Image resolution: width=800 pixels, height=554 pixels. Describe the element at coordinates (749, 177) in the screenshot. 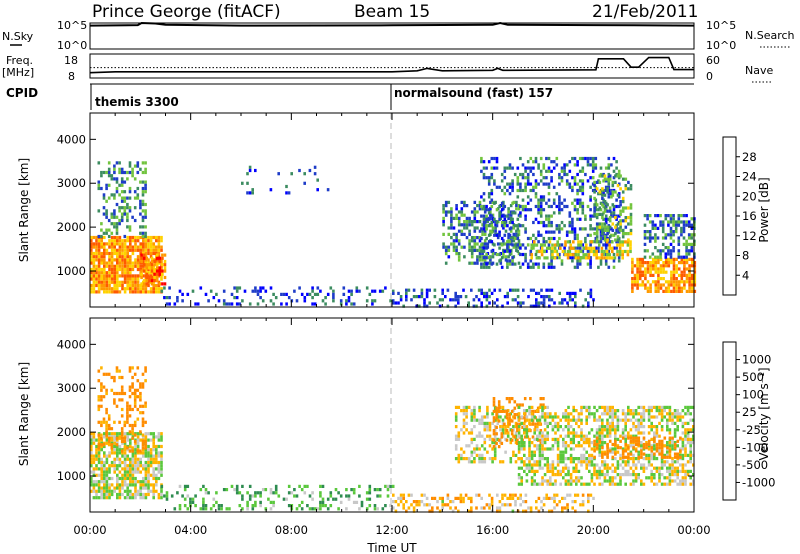

I see `colorbar-tick-label: 24` at that location.